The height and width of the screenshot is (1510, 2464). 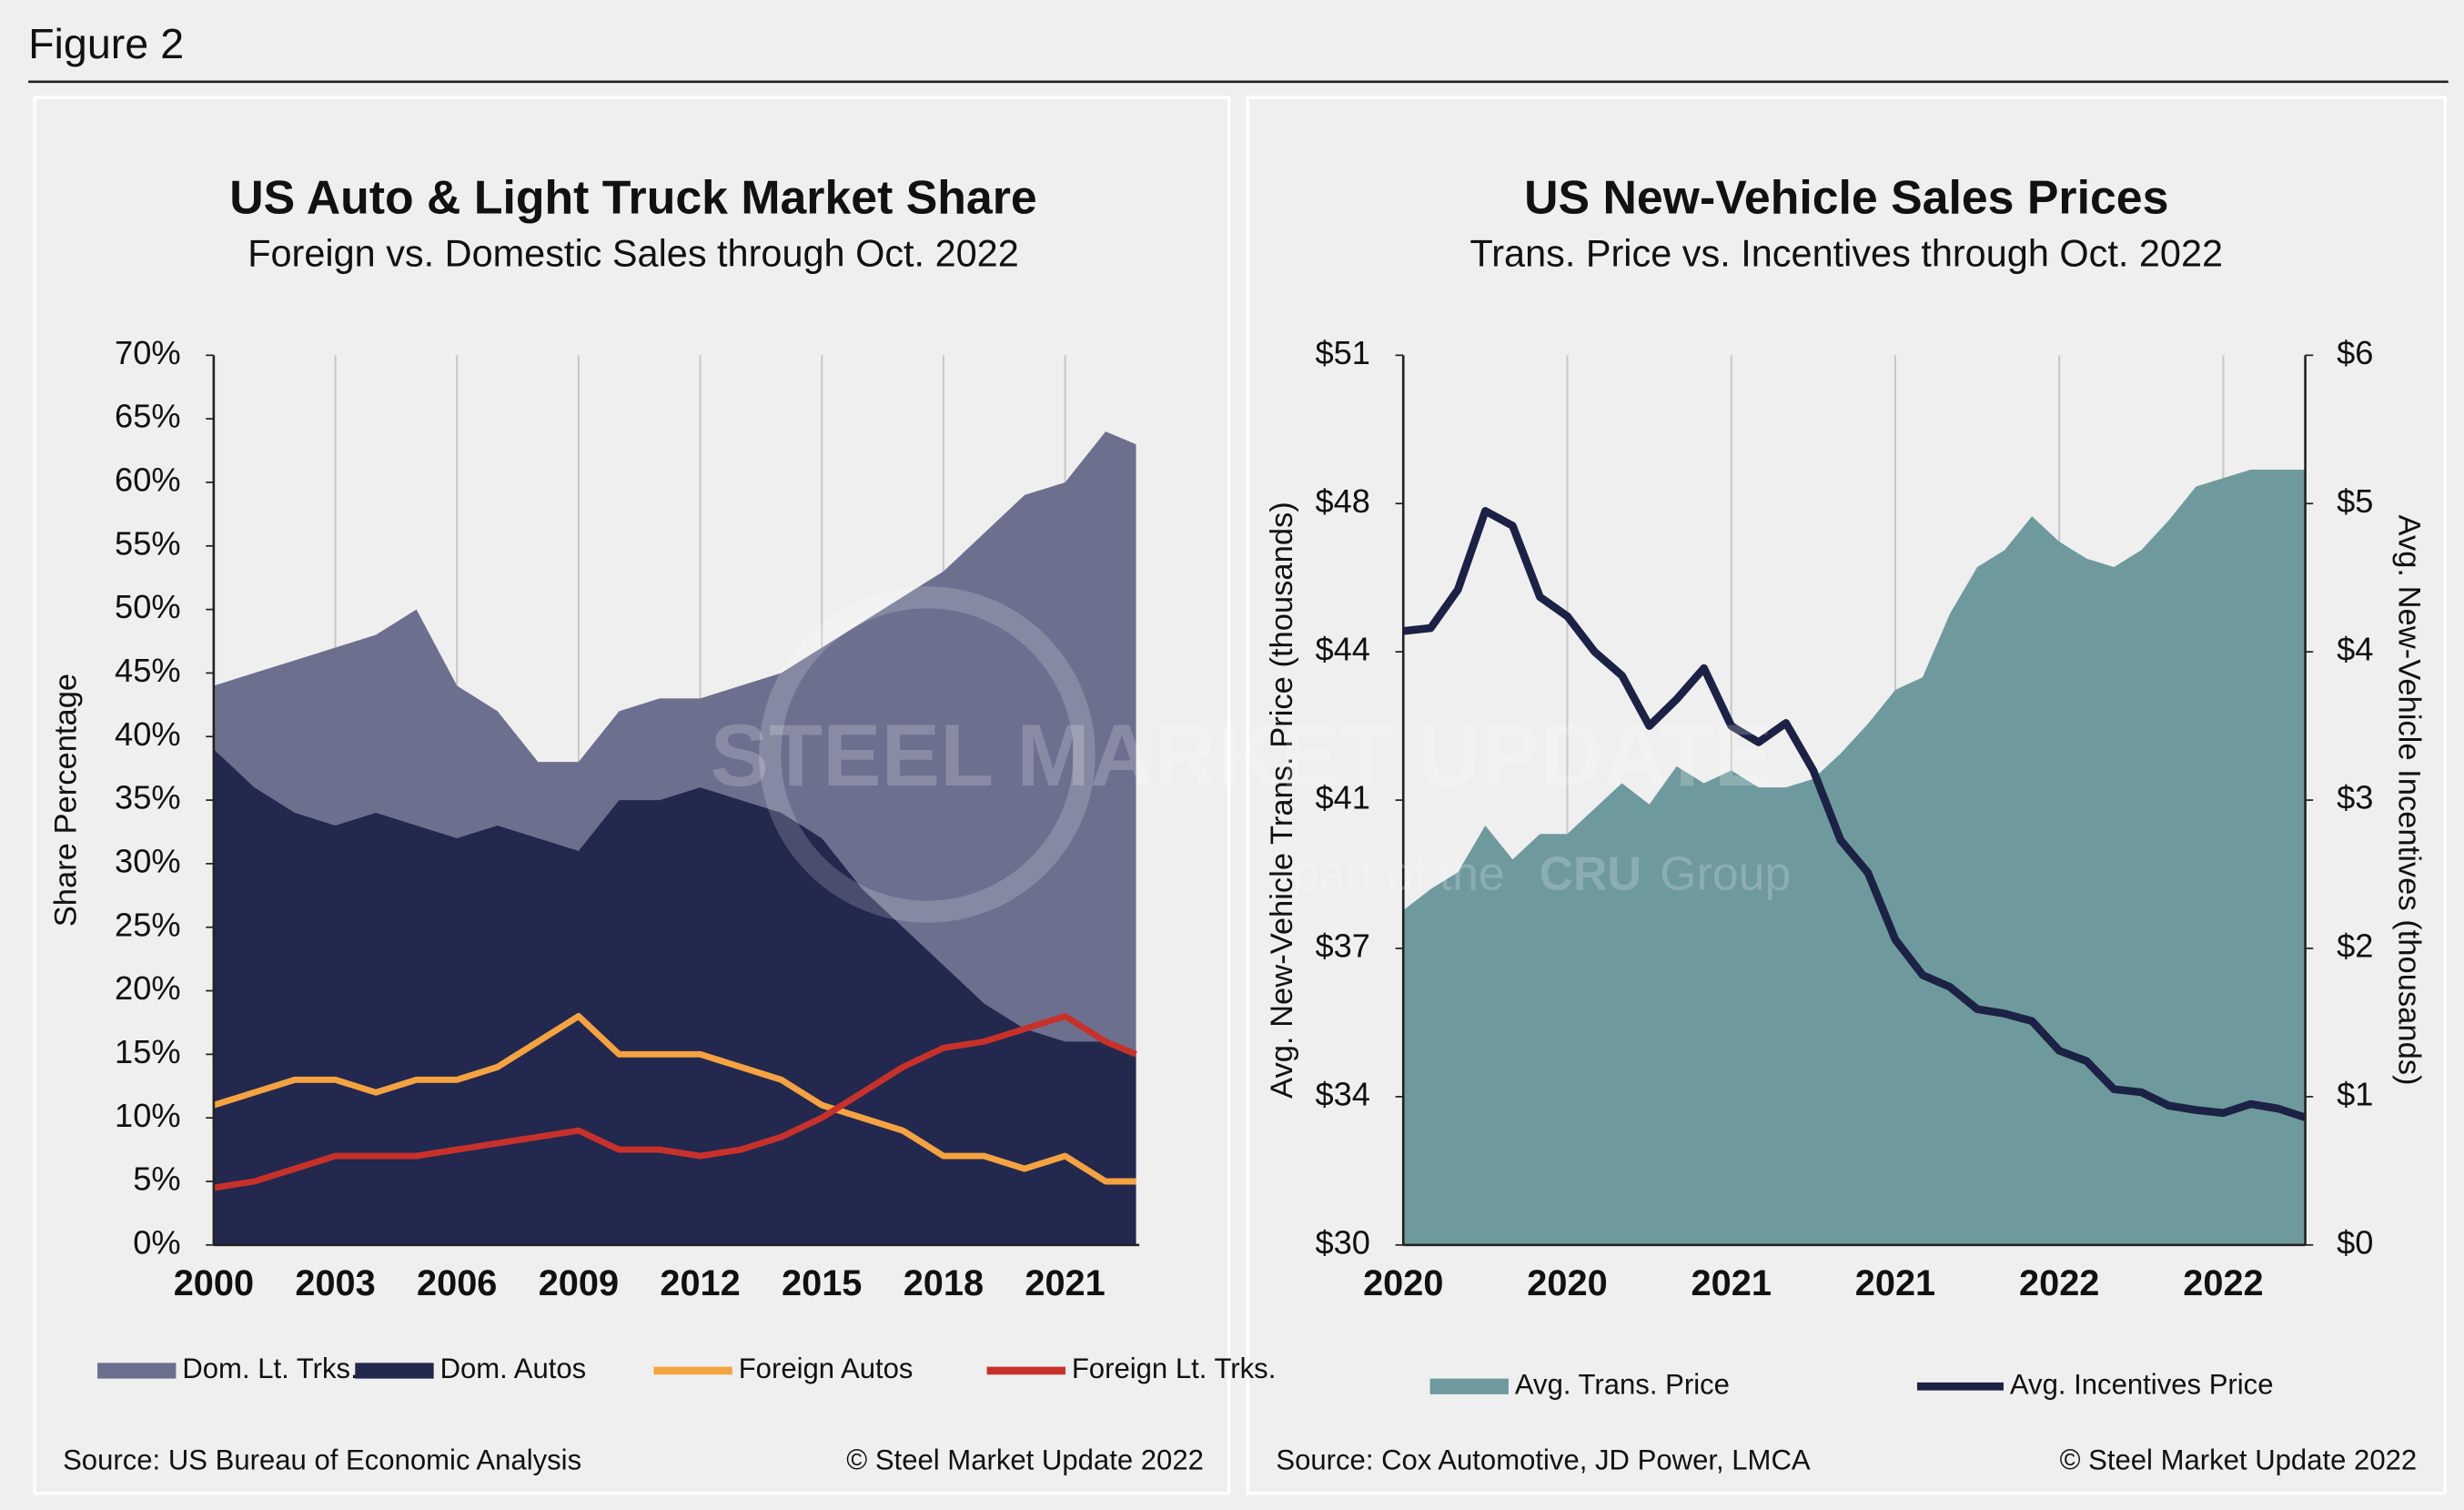 What do you see at coordinates (2355, 797) in the screenshot?
I see `y2-tick-label: $3` at bounding box center [2355, 797].